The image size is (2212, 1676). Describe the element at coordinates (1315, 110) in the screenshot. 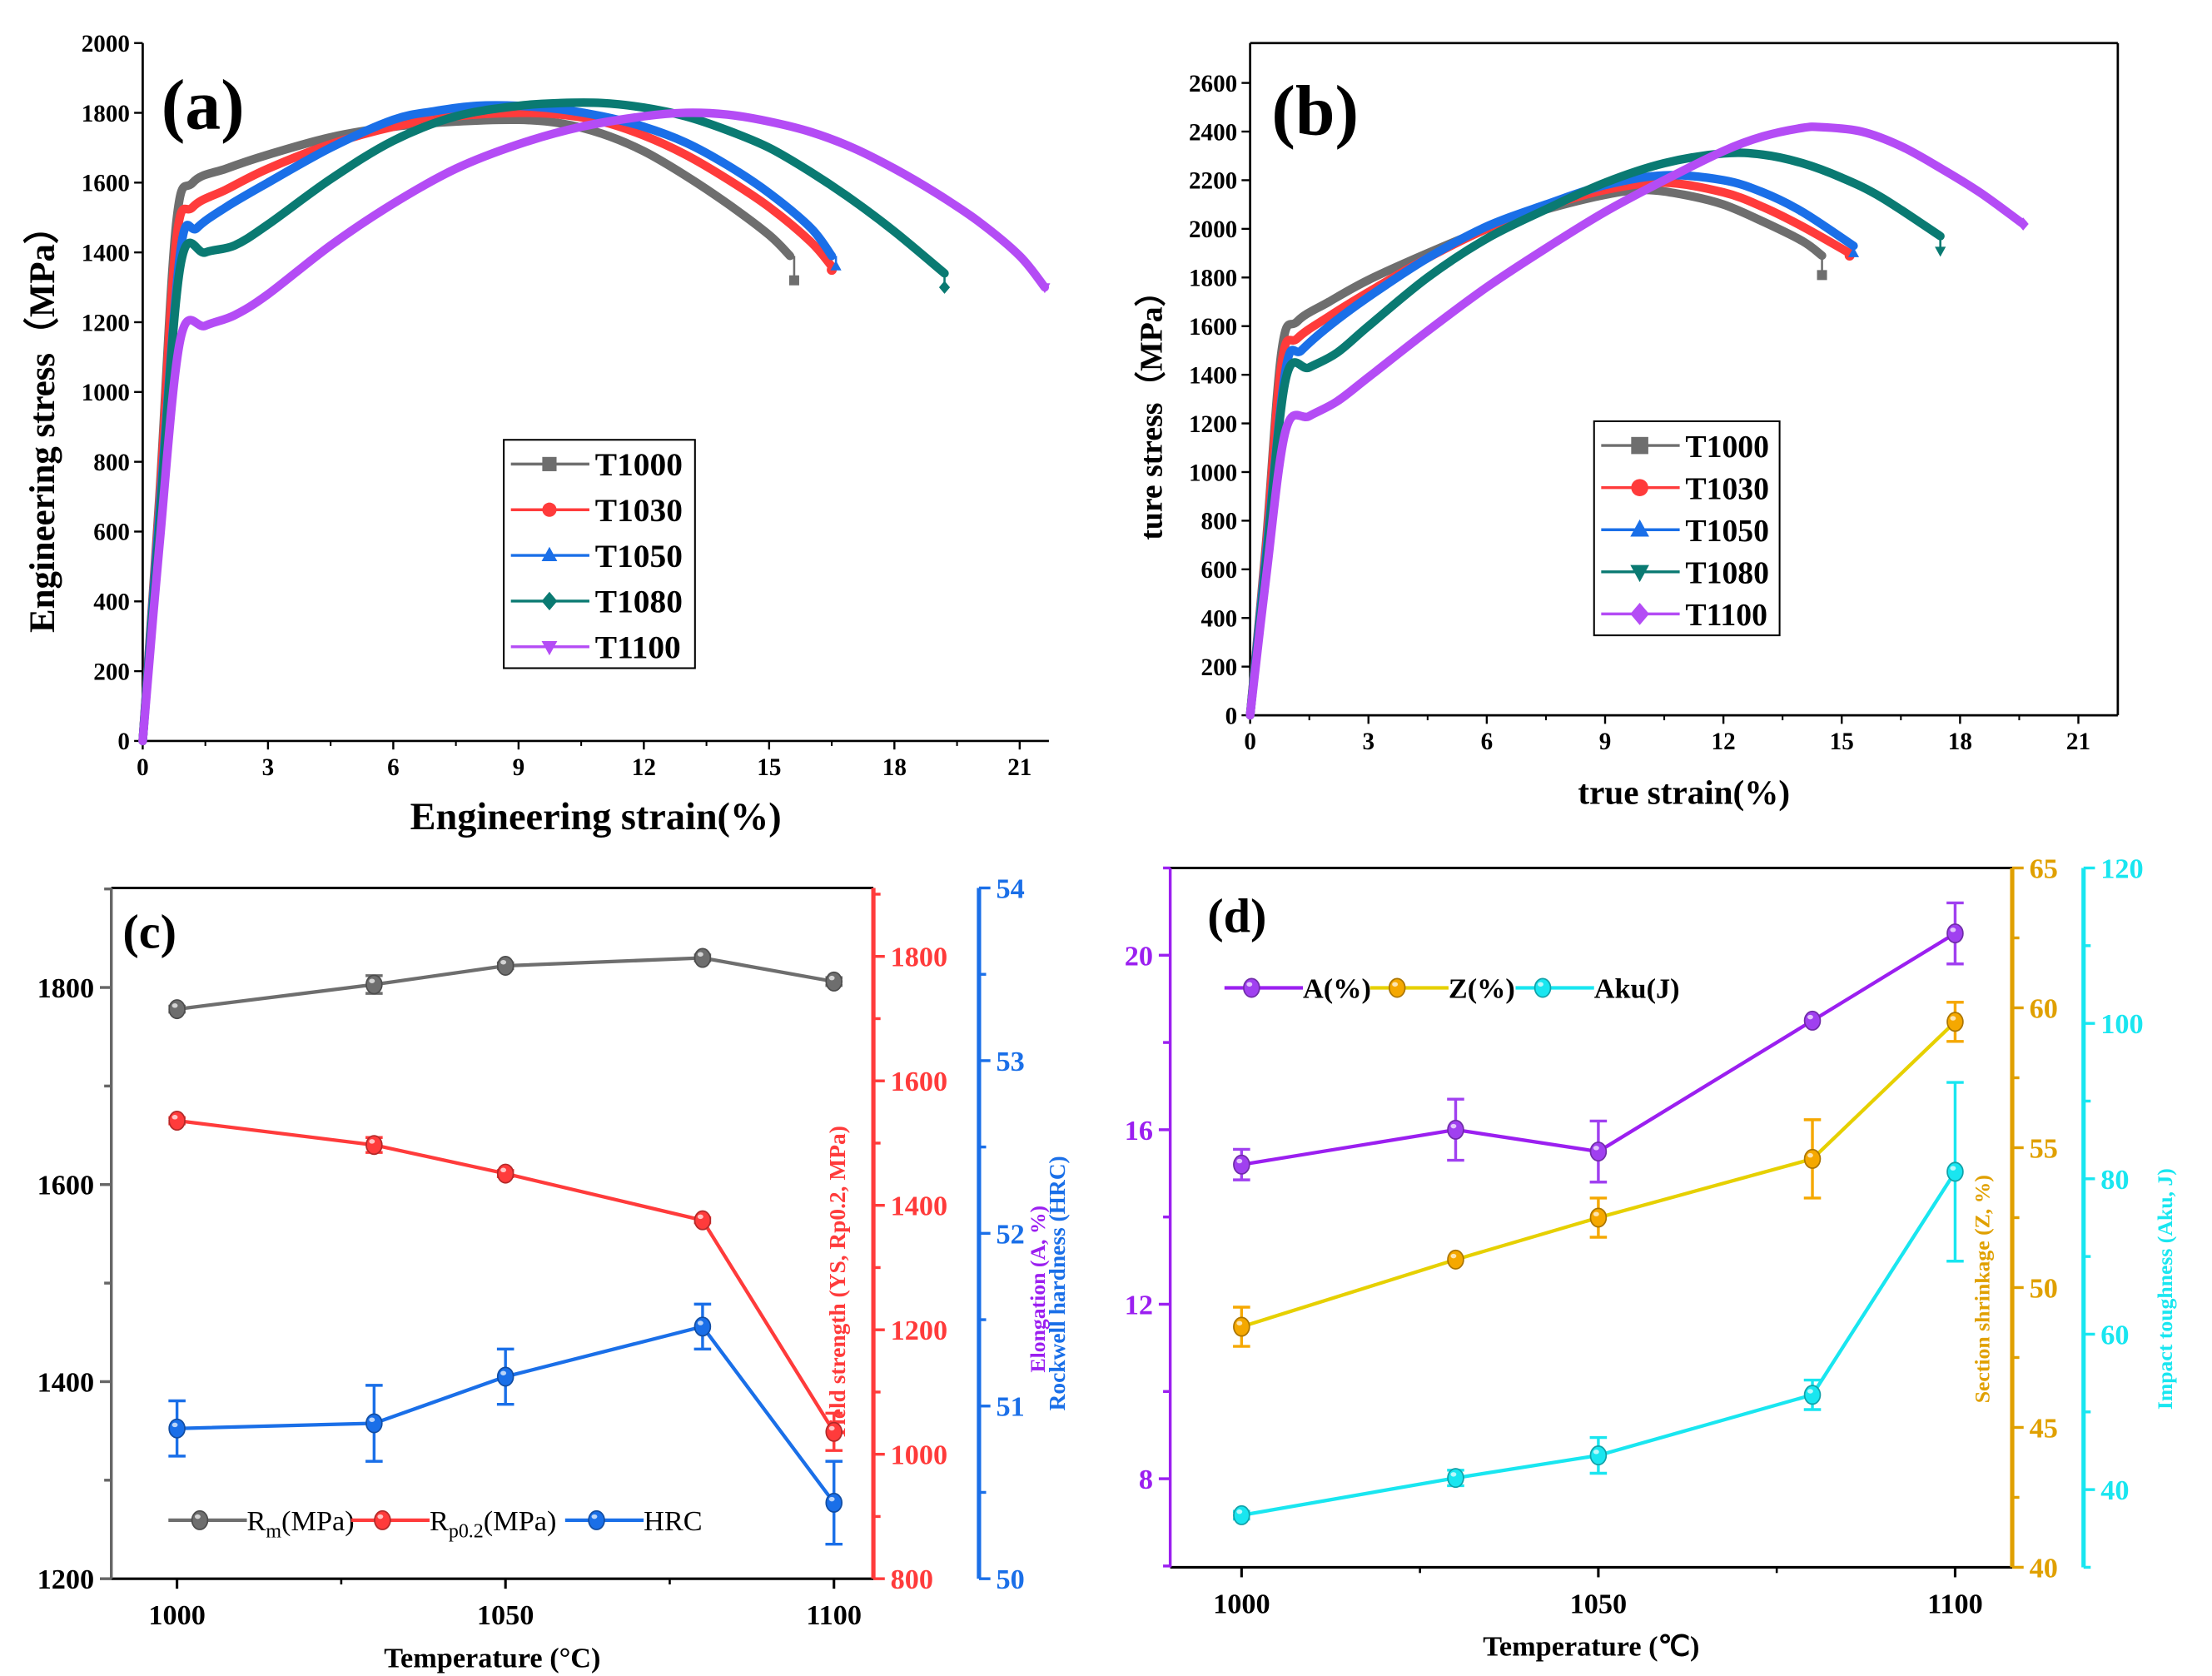

I see `panel-label: (b)` at that location.